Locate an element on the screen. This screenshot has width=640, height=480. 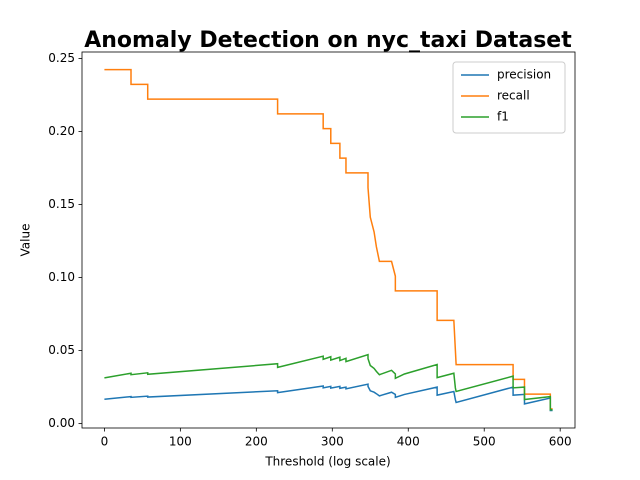
legend-label: recall is located at coordinates (513, 96).